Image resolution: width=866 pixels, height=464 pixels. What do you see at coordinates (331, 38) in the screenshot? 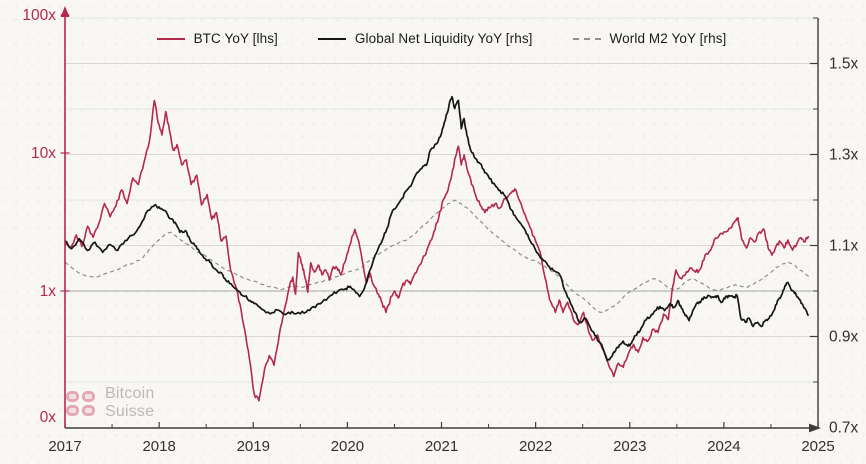
I see `liquidity-line-swatch-icon` at bounding box center [331, 38].